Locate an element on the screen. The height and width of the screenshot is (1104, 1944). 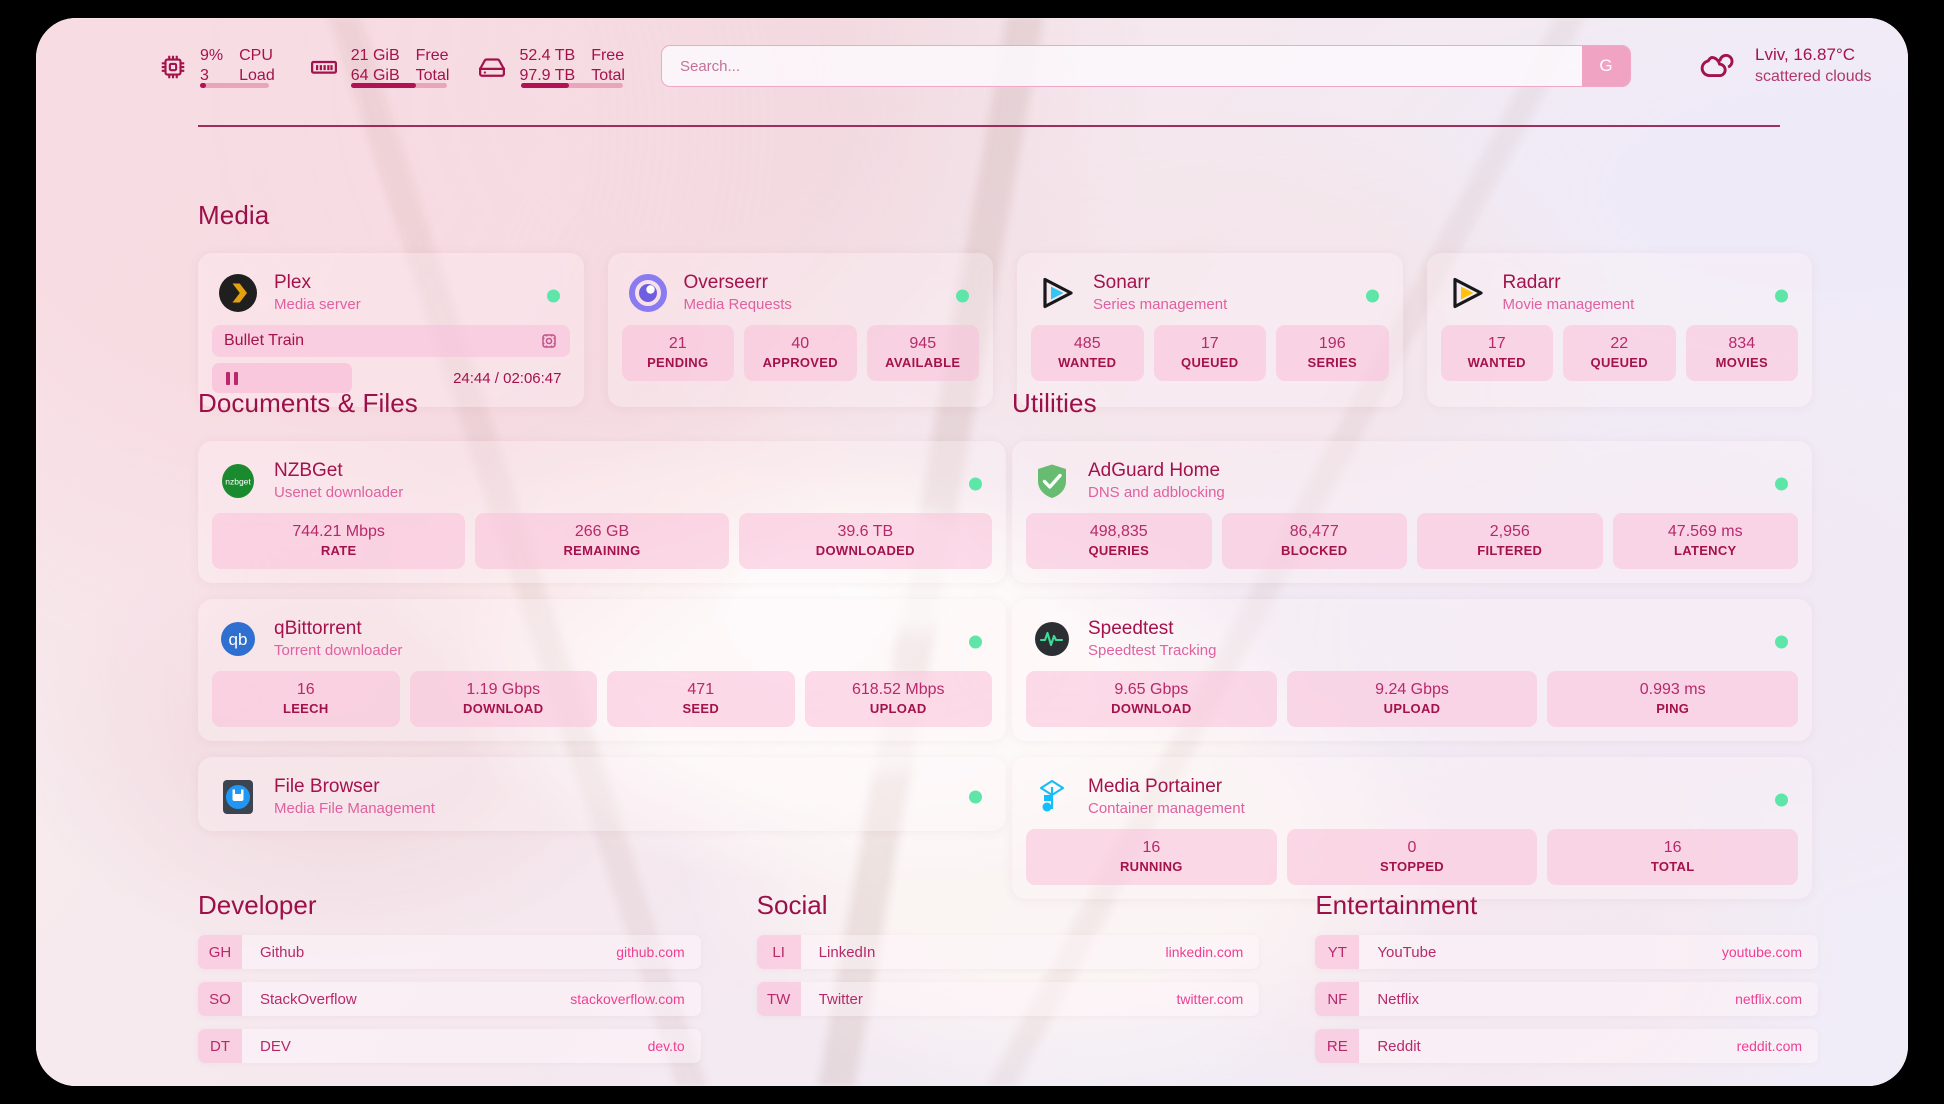
bookmark-name: LinkedIn is located at coordinates (847, 952).